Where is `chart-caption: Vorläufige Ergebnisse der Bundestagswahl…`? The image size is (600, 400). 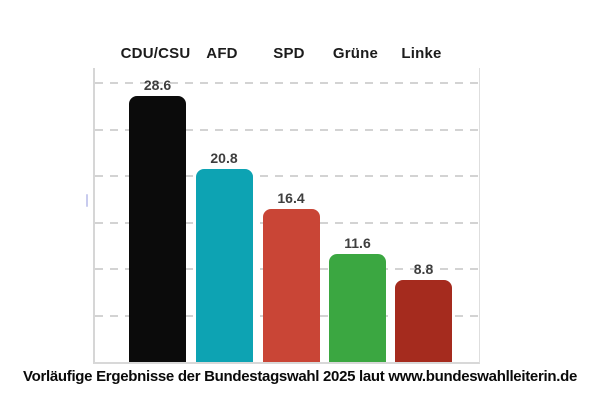 chart-caption: Vorläufige Ergebnisse der Bundestagswahl… is located at coordinates (299, 376).